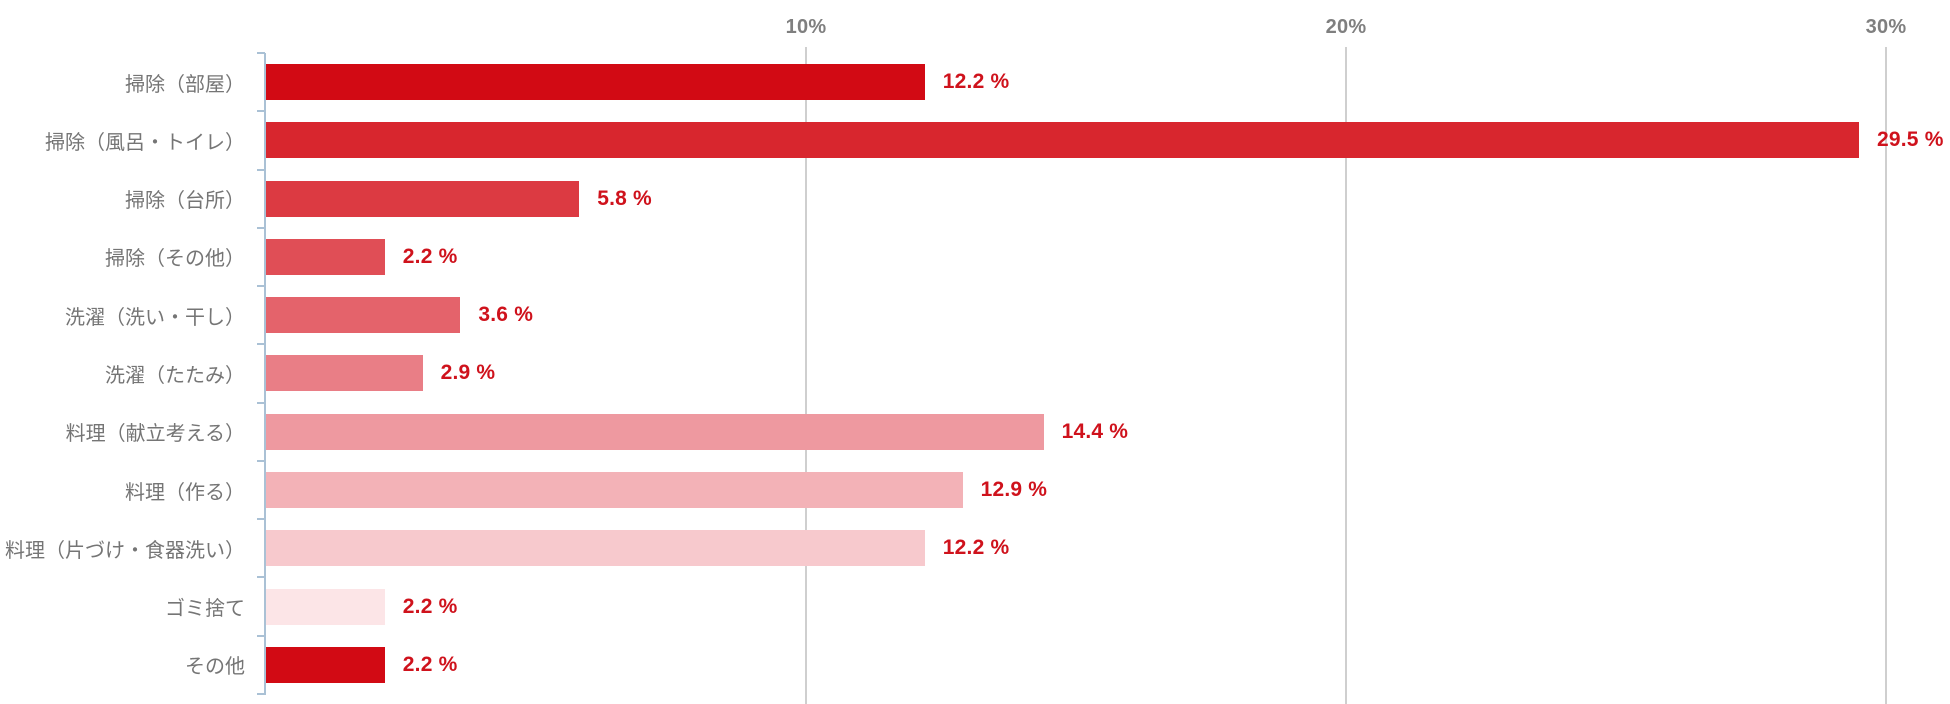 This screenshot has width=1950, height=704. I want to click on category-label: 洗濯（洗い・干し）, so click(155, 317).